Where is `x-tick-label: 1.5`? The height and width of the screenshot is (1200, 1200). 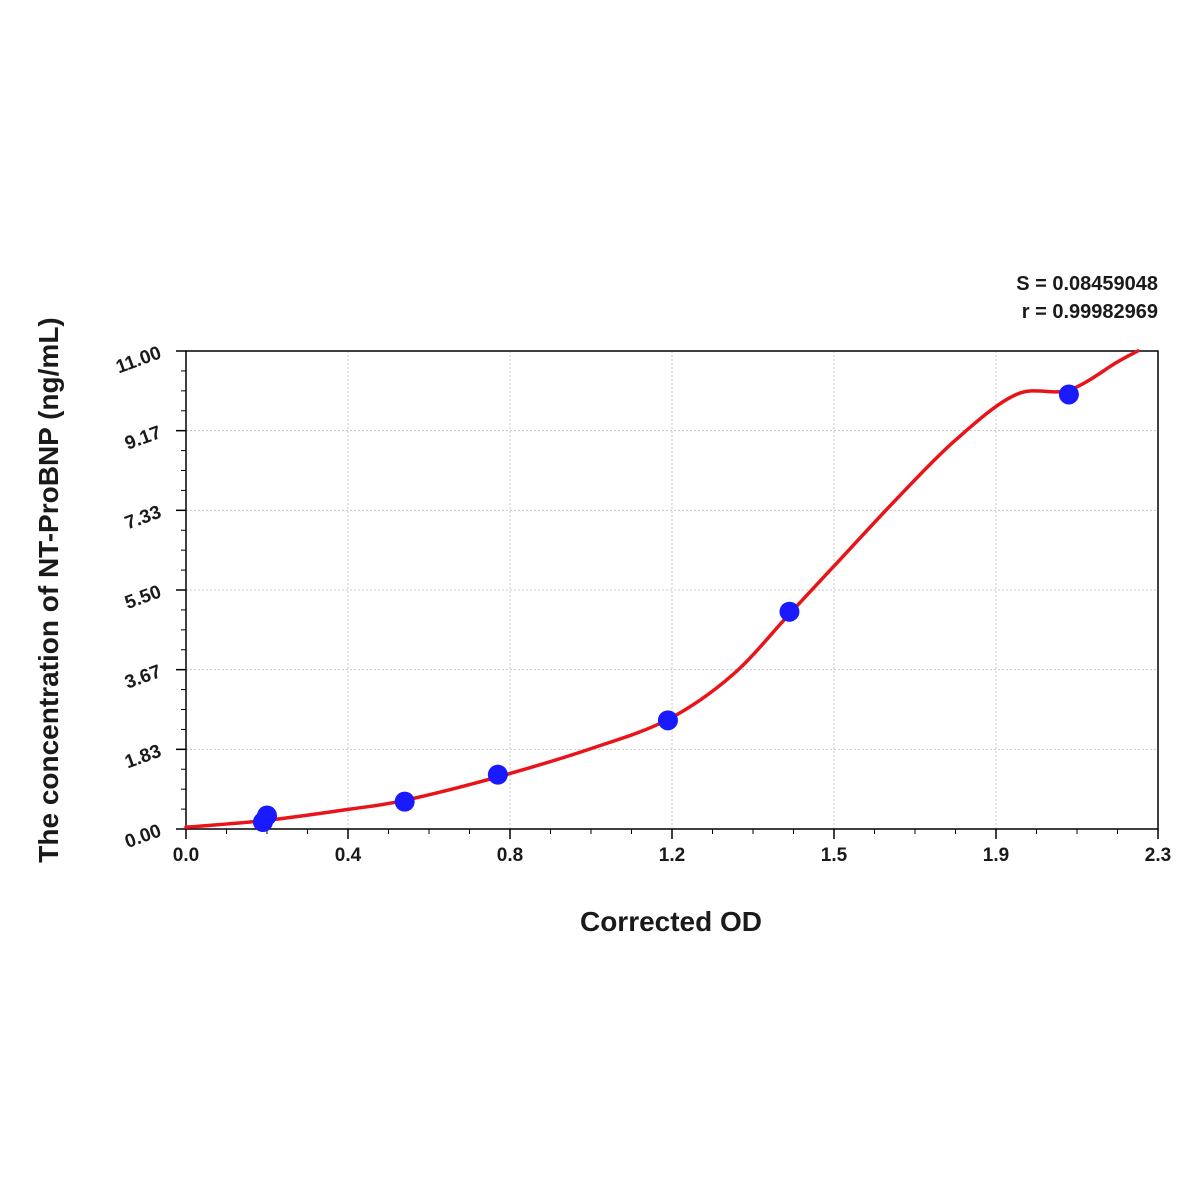 x-tick-label: 1.5 is located at coordinates (834, 855).